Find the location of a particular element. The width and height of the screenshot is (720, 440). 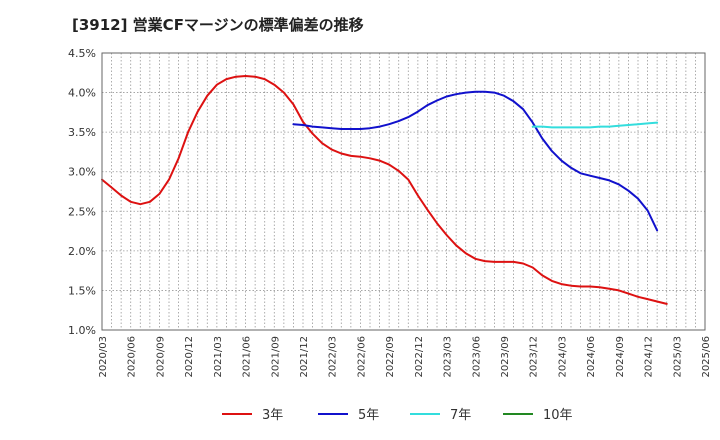

x-tick-label: 2020/09 is located at coordinates (160, 357).